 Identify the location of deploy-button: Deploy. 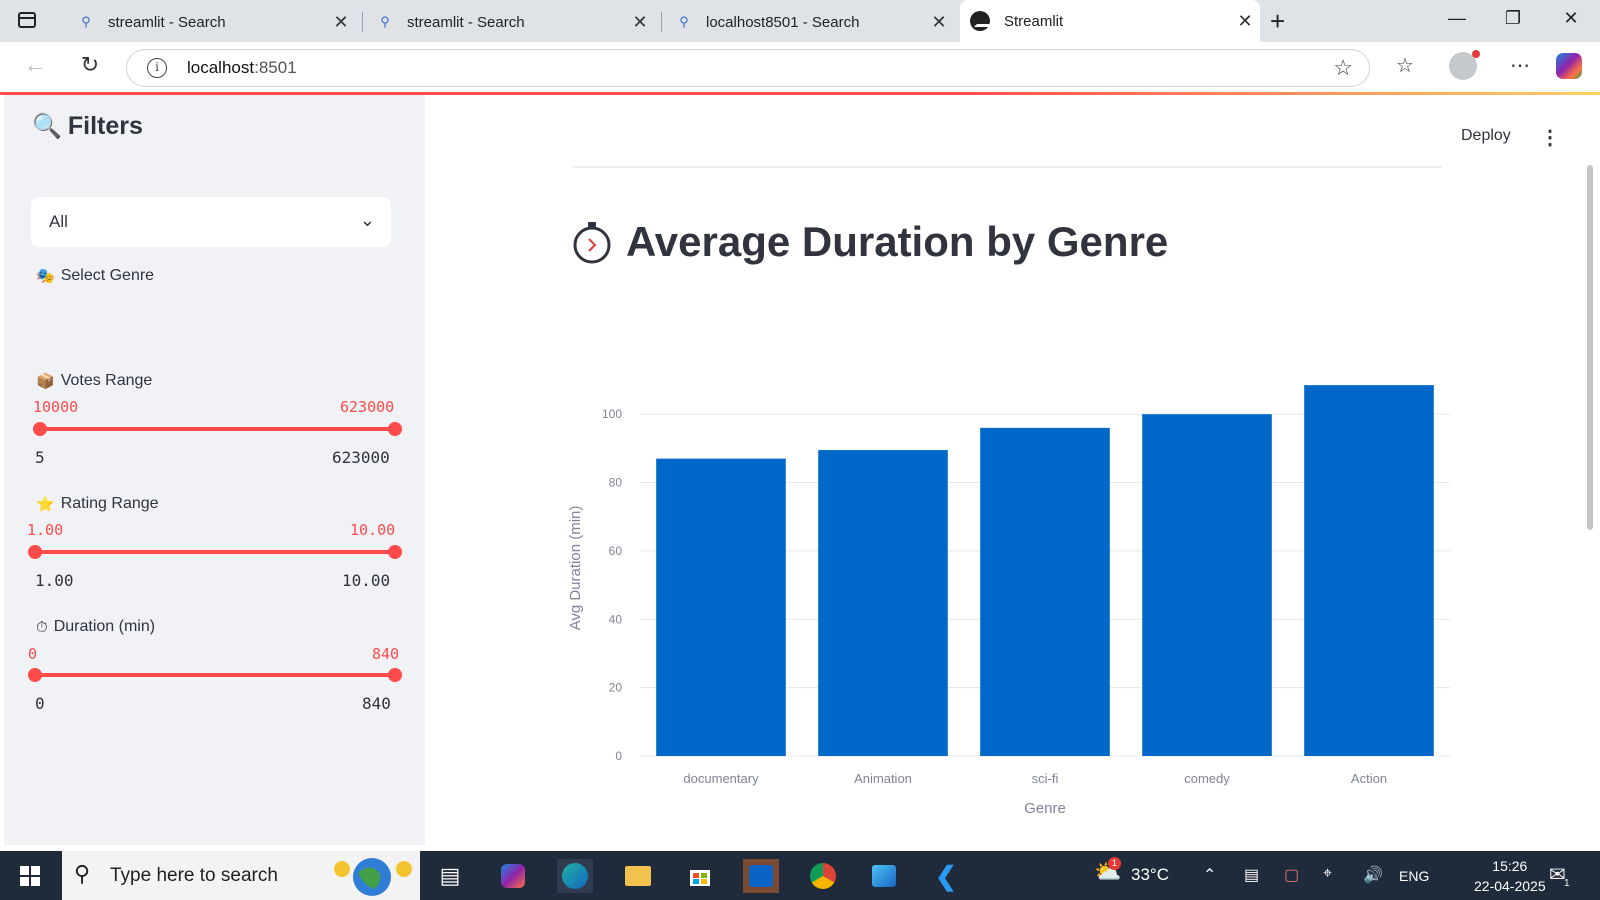
(1486, 135).